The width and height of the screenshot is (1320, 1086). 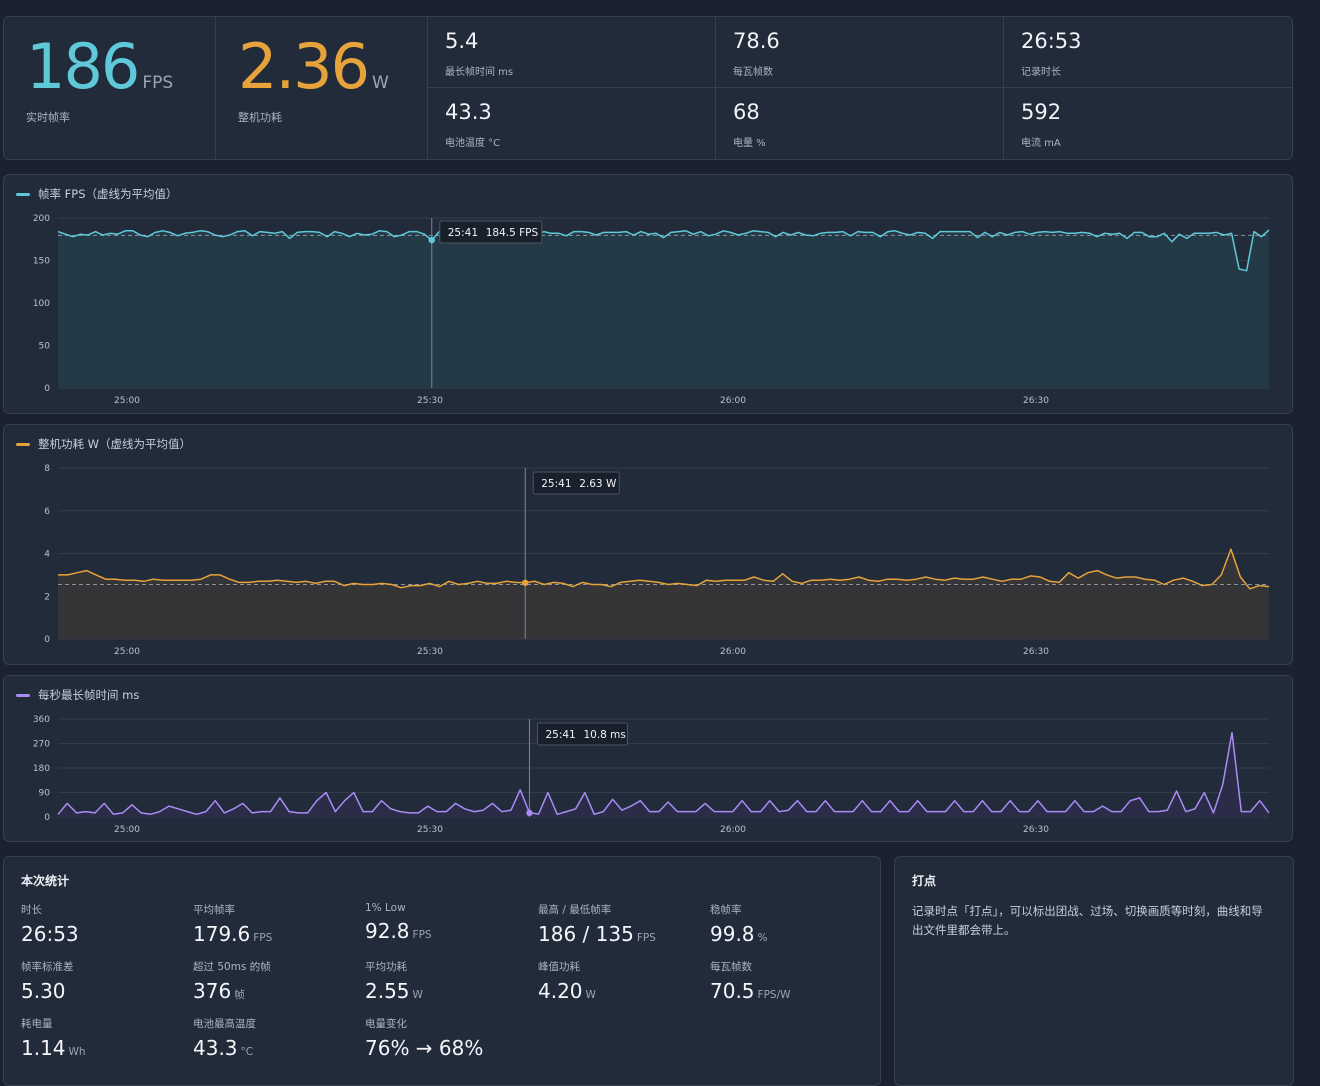 What do you see at coordinates (750, 981) in the screenshot?
I see `summary-stat: 每瓦帧数 70.5 FPS/W` at bounding box center [750, 981].